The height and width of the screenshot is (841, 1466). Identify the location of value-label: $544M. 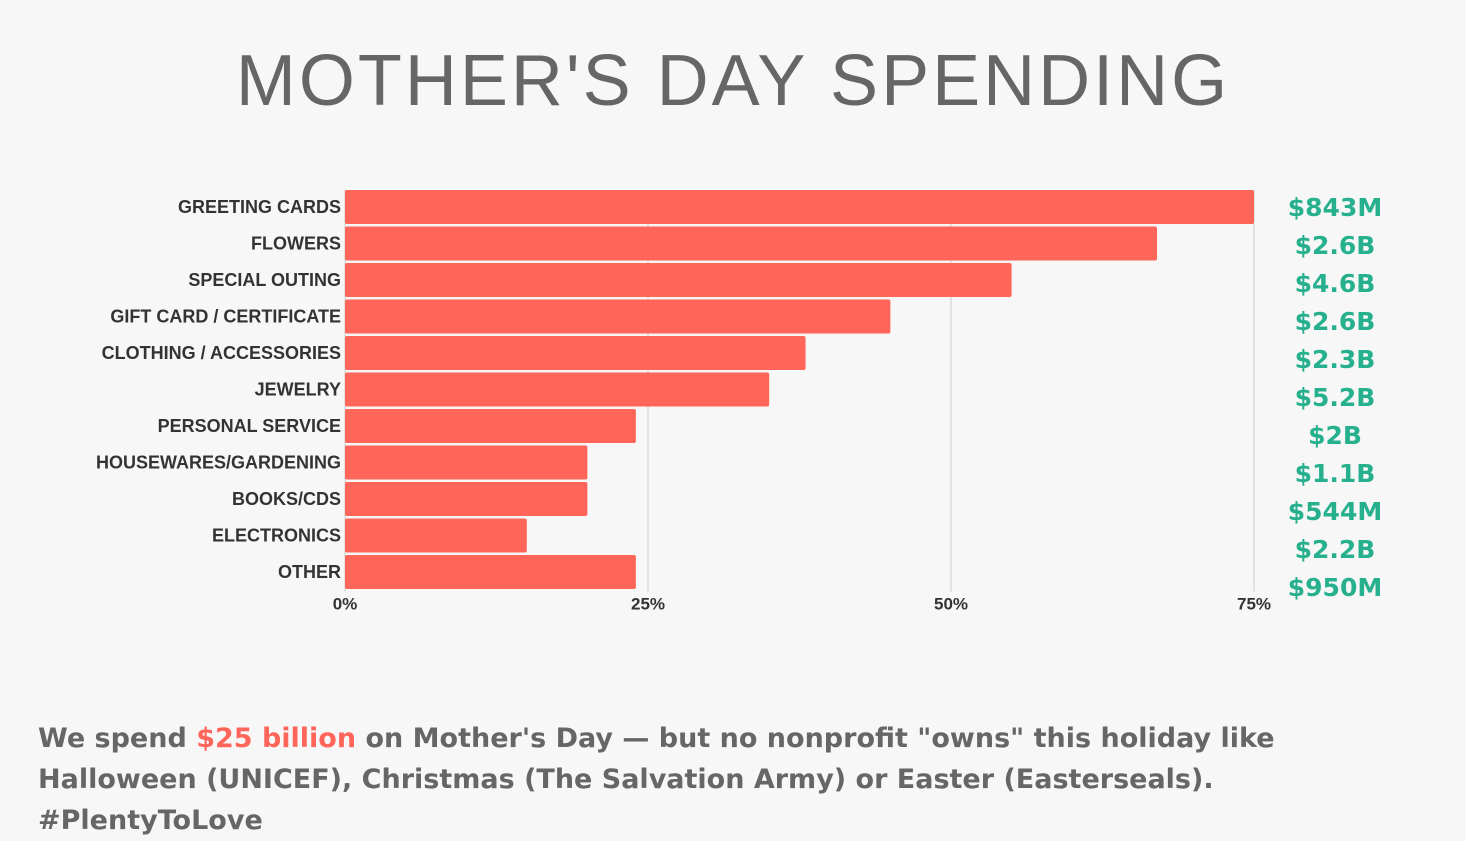
(1335, 511).